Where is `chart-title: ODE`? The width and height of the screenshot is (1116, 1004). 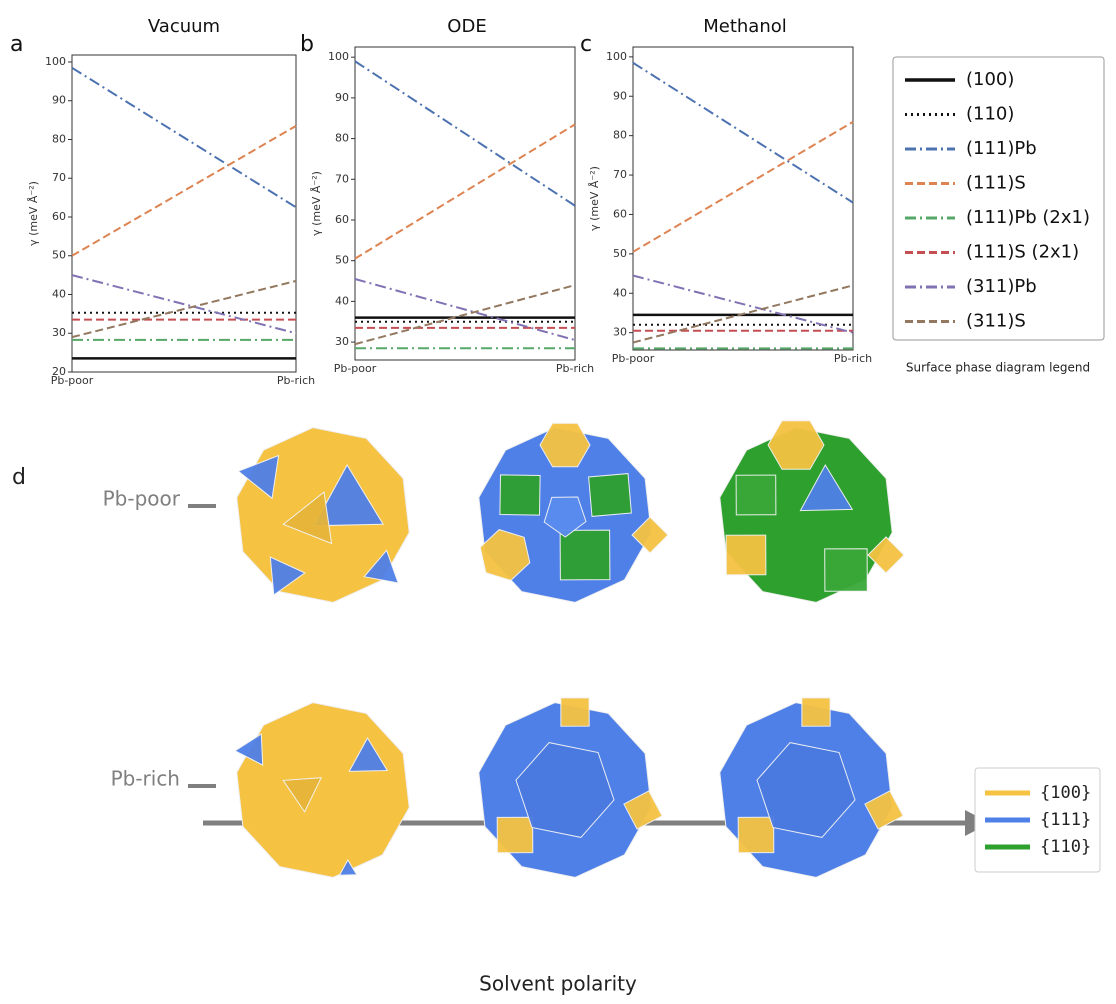 chart-title: ODE is located at coordinates (466, 26).